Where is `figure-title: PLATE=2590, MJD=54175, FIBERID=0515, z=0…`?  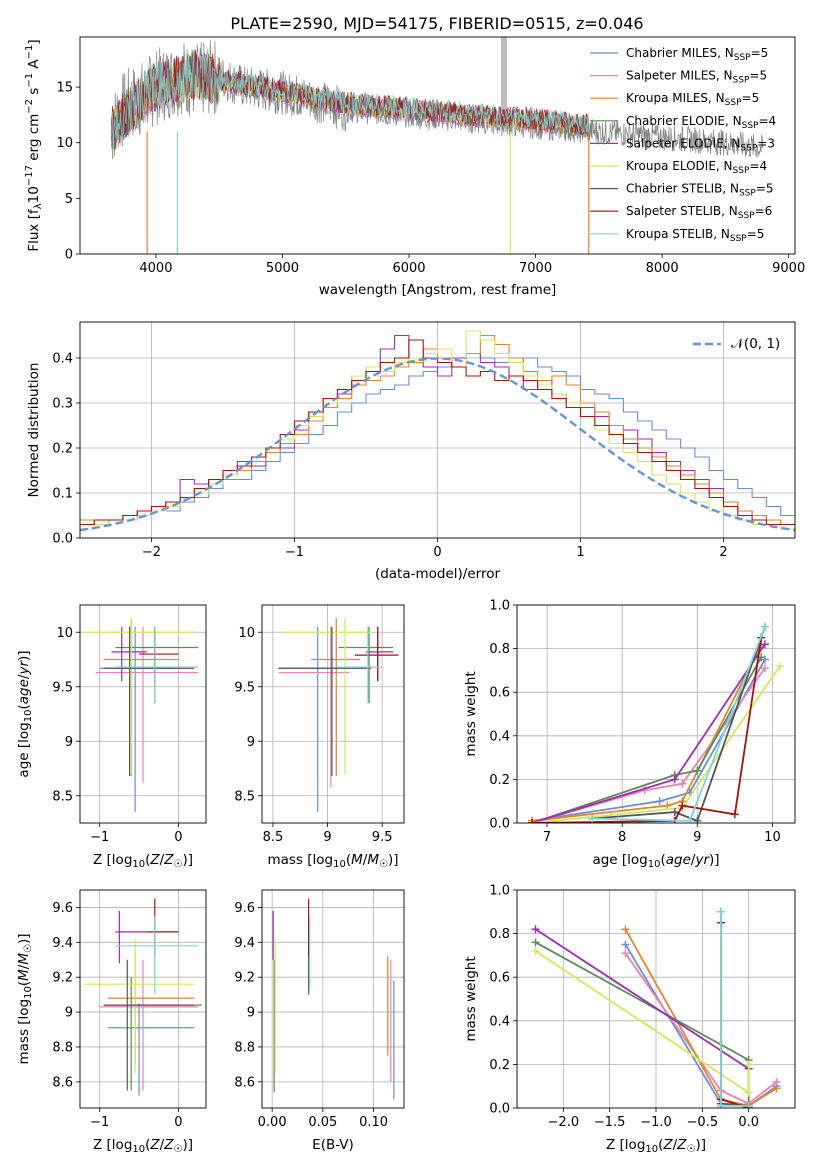 figure-title: PLATE=2590, MJD=54175, FIBERID=0515, z=0… is located at coordinates (436, 23).